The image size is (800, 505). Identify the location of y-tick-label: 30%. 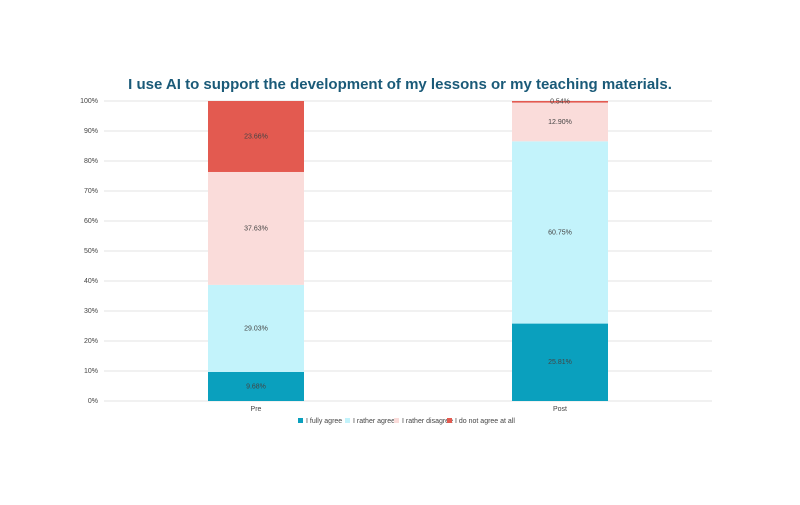
(91, 311).